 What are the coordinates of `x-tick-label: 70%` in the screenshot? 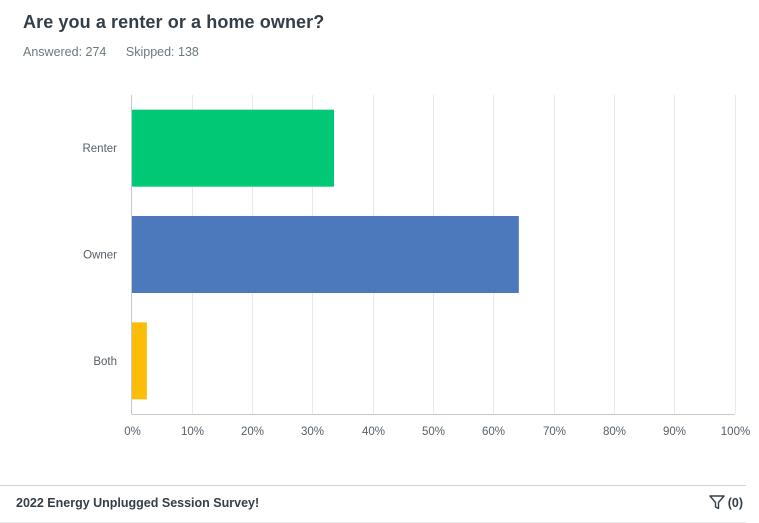 It's located at (554, 432).